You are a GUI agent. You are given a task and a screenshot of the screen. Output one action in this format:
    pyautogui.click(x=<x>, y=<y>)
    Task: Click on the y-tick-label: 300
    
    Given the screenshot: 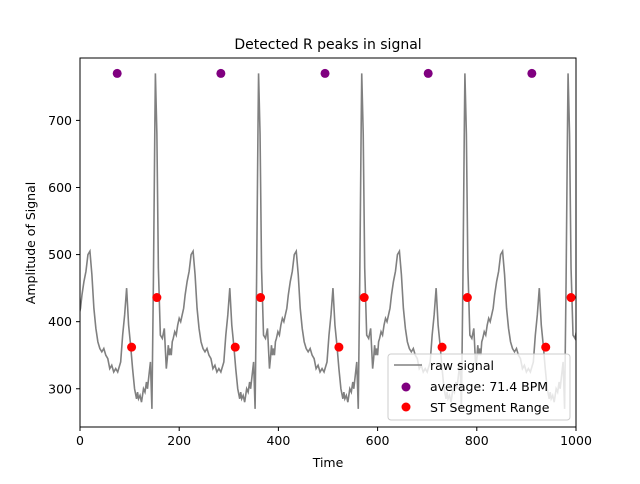 What is the action you would take?
    pyautogui.click(x=60, y=388)
    